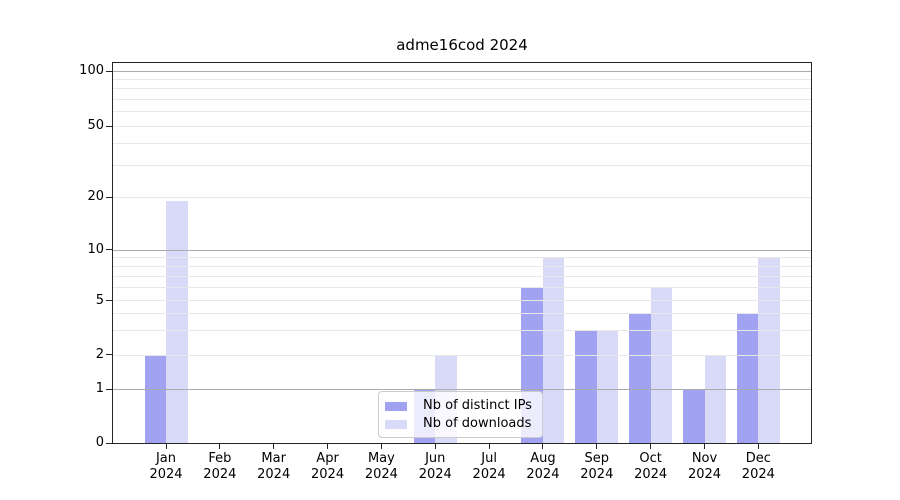  What do you see at coordinates (99, 442) in the screenshot?
I see `y-axis-tick-label: 0` at bounding box center [99, 442].